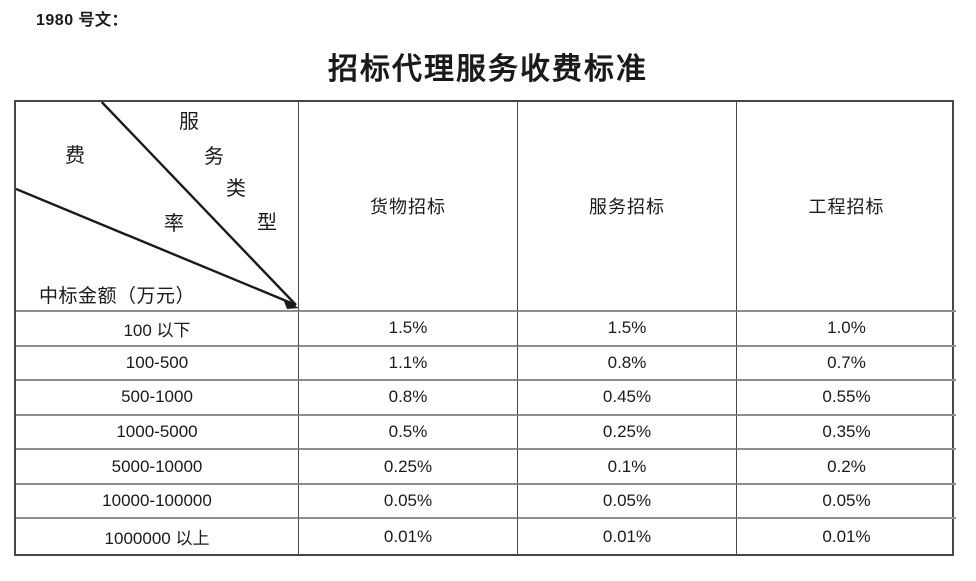 The height and width of the screenshot is (581, 976). What do you see at coordinates (408, 364) in the screenshot?
I see `rate-cell: 1.1%` at bounding box center [408, 364].